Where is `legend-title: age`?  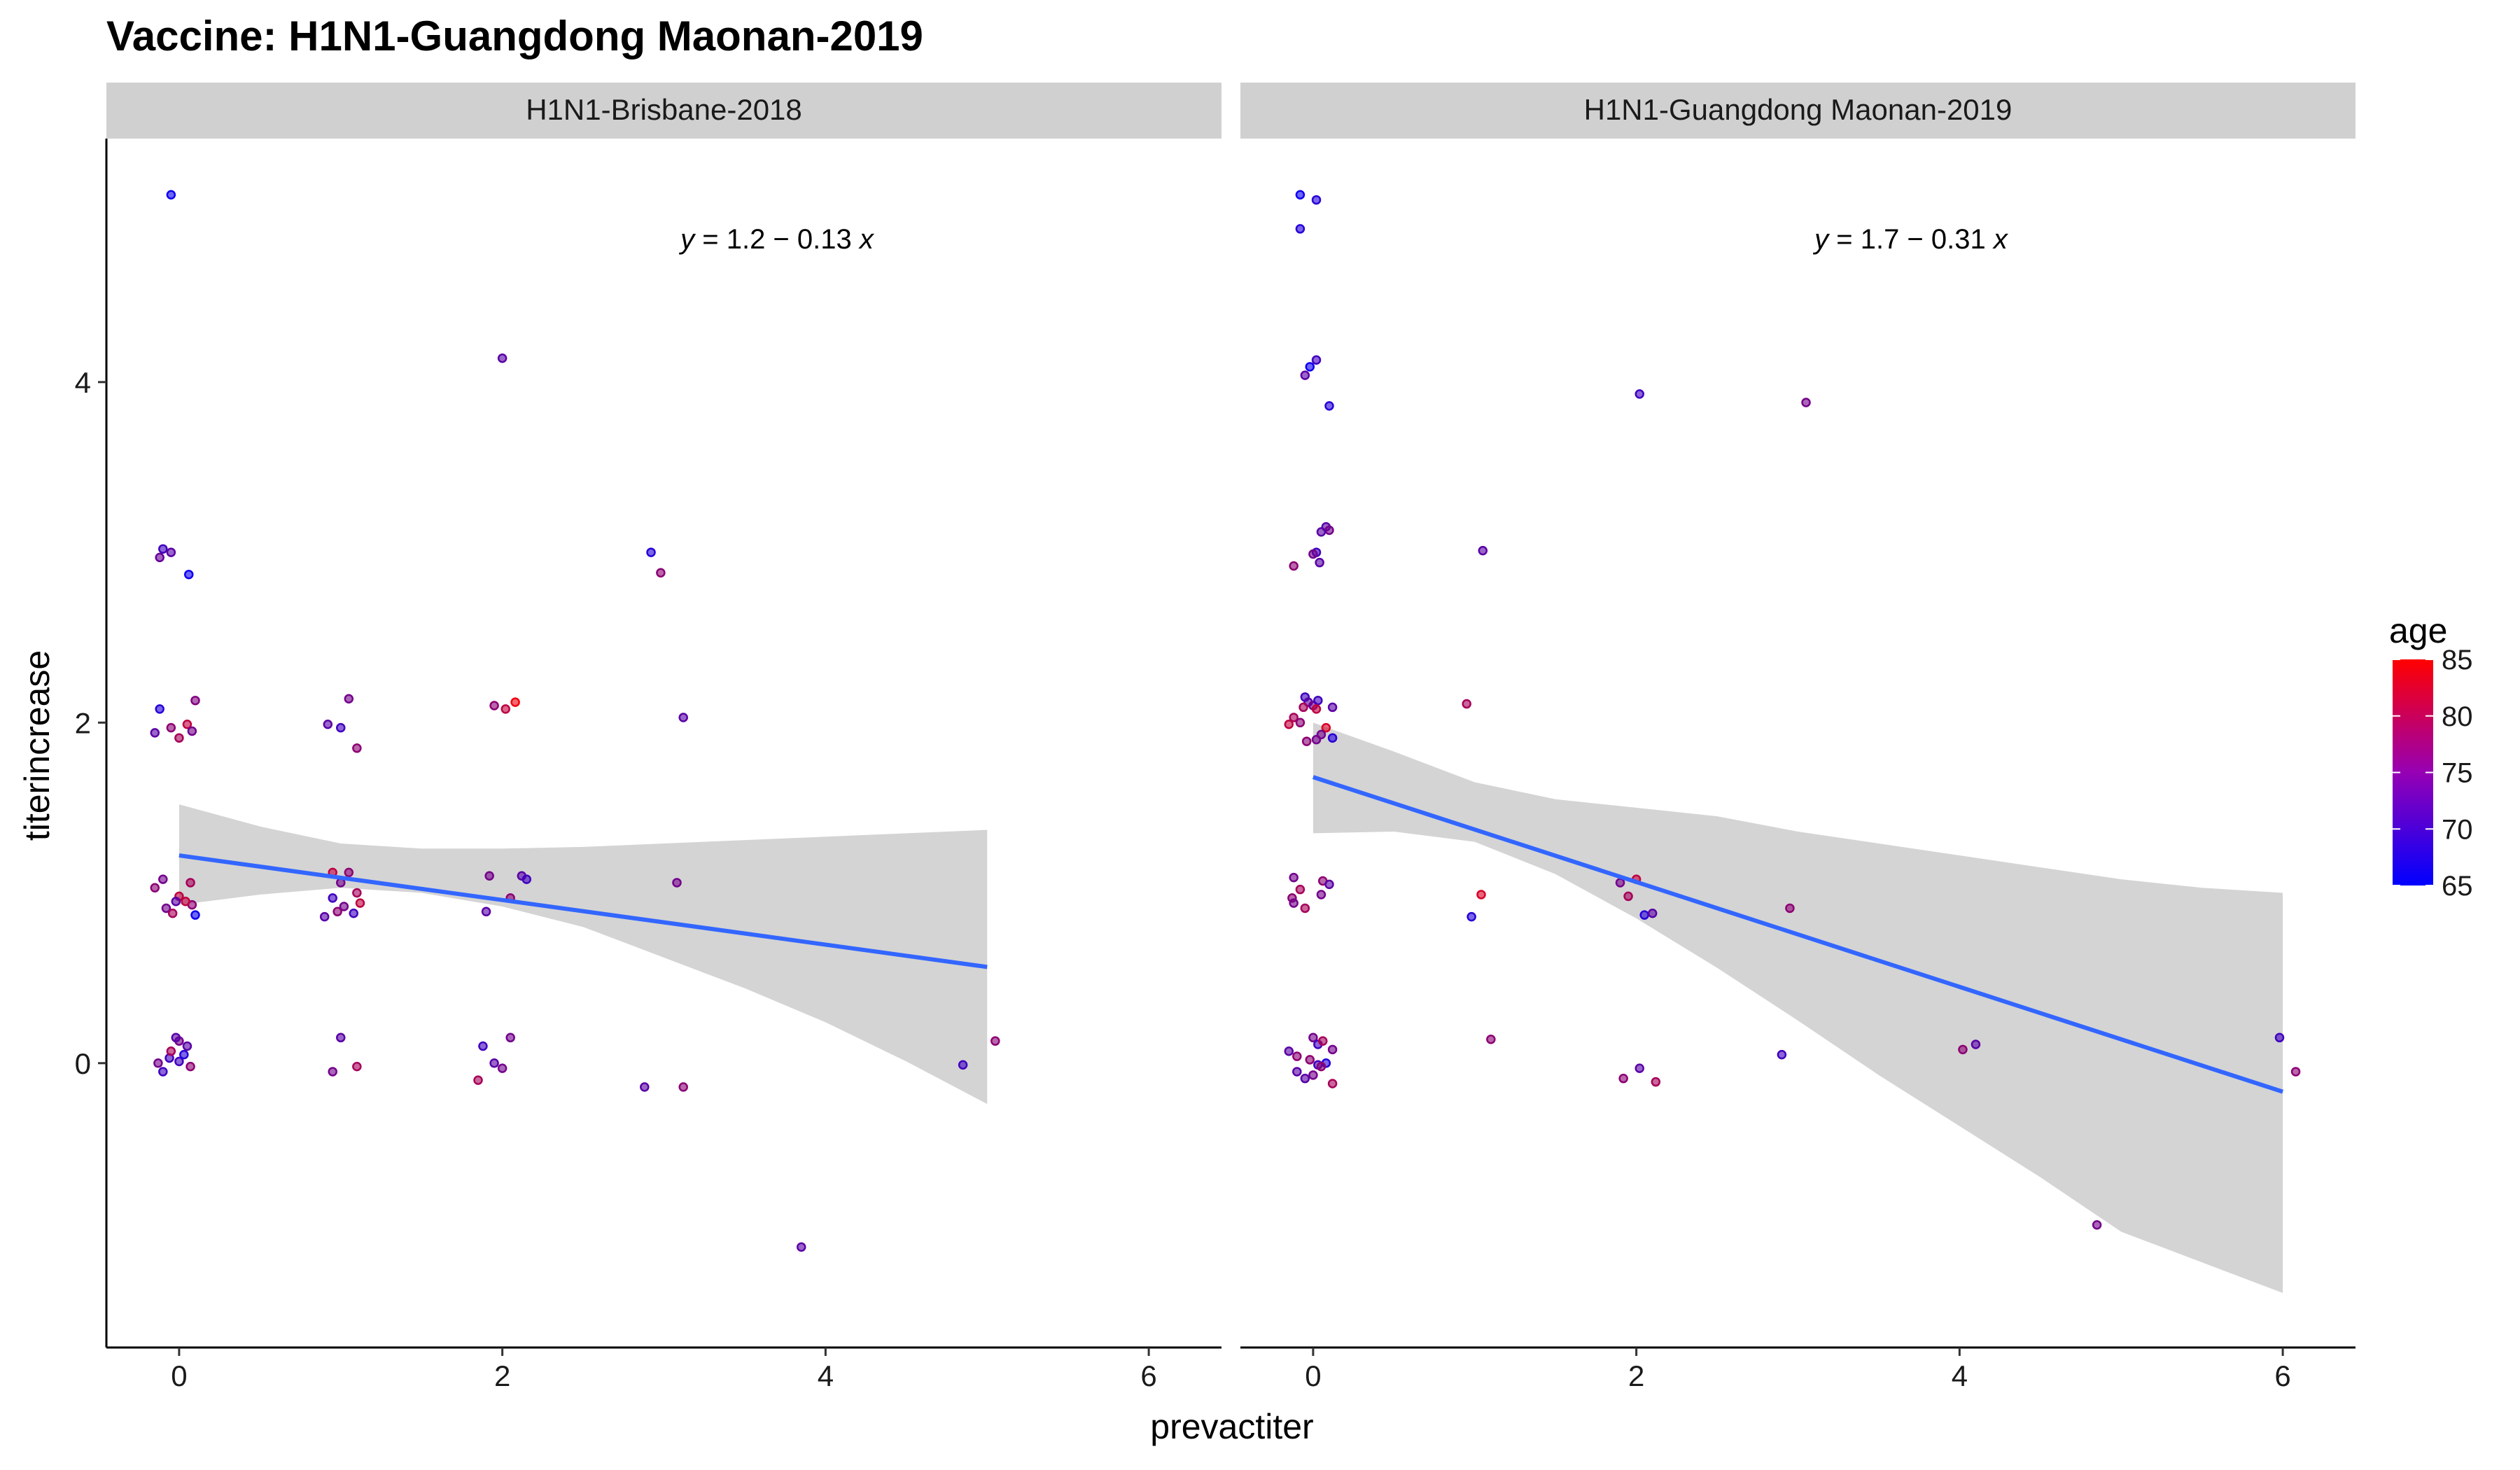 legend-title: age is located at coordinates (2418, 630).